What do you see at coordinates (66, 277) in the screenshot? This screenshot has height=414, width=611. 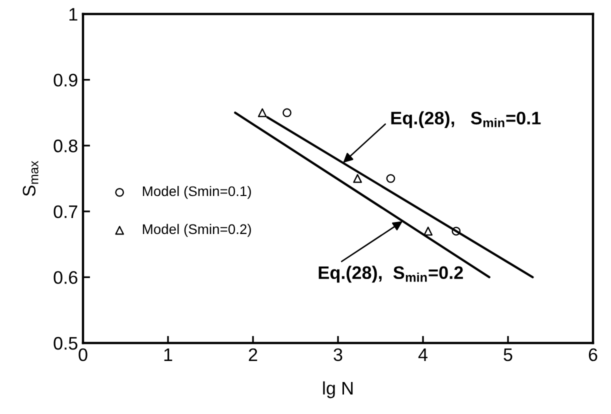 I see `y-tick-label: 0.6` at bounding box center [66, 277].